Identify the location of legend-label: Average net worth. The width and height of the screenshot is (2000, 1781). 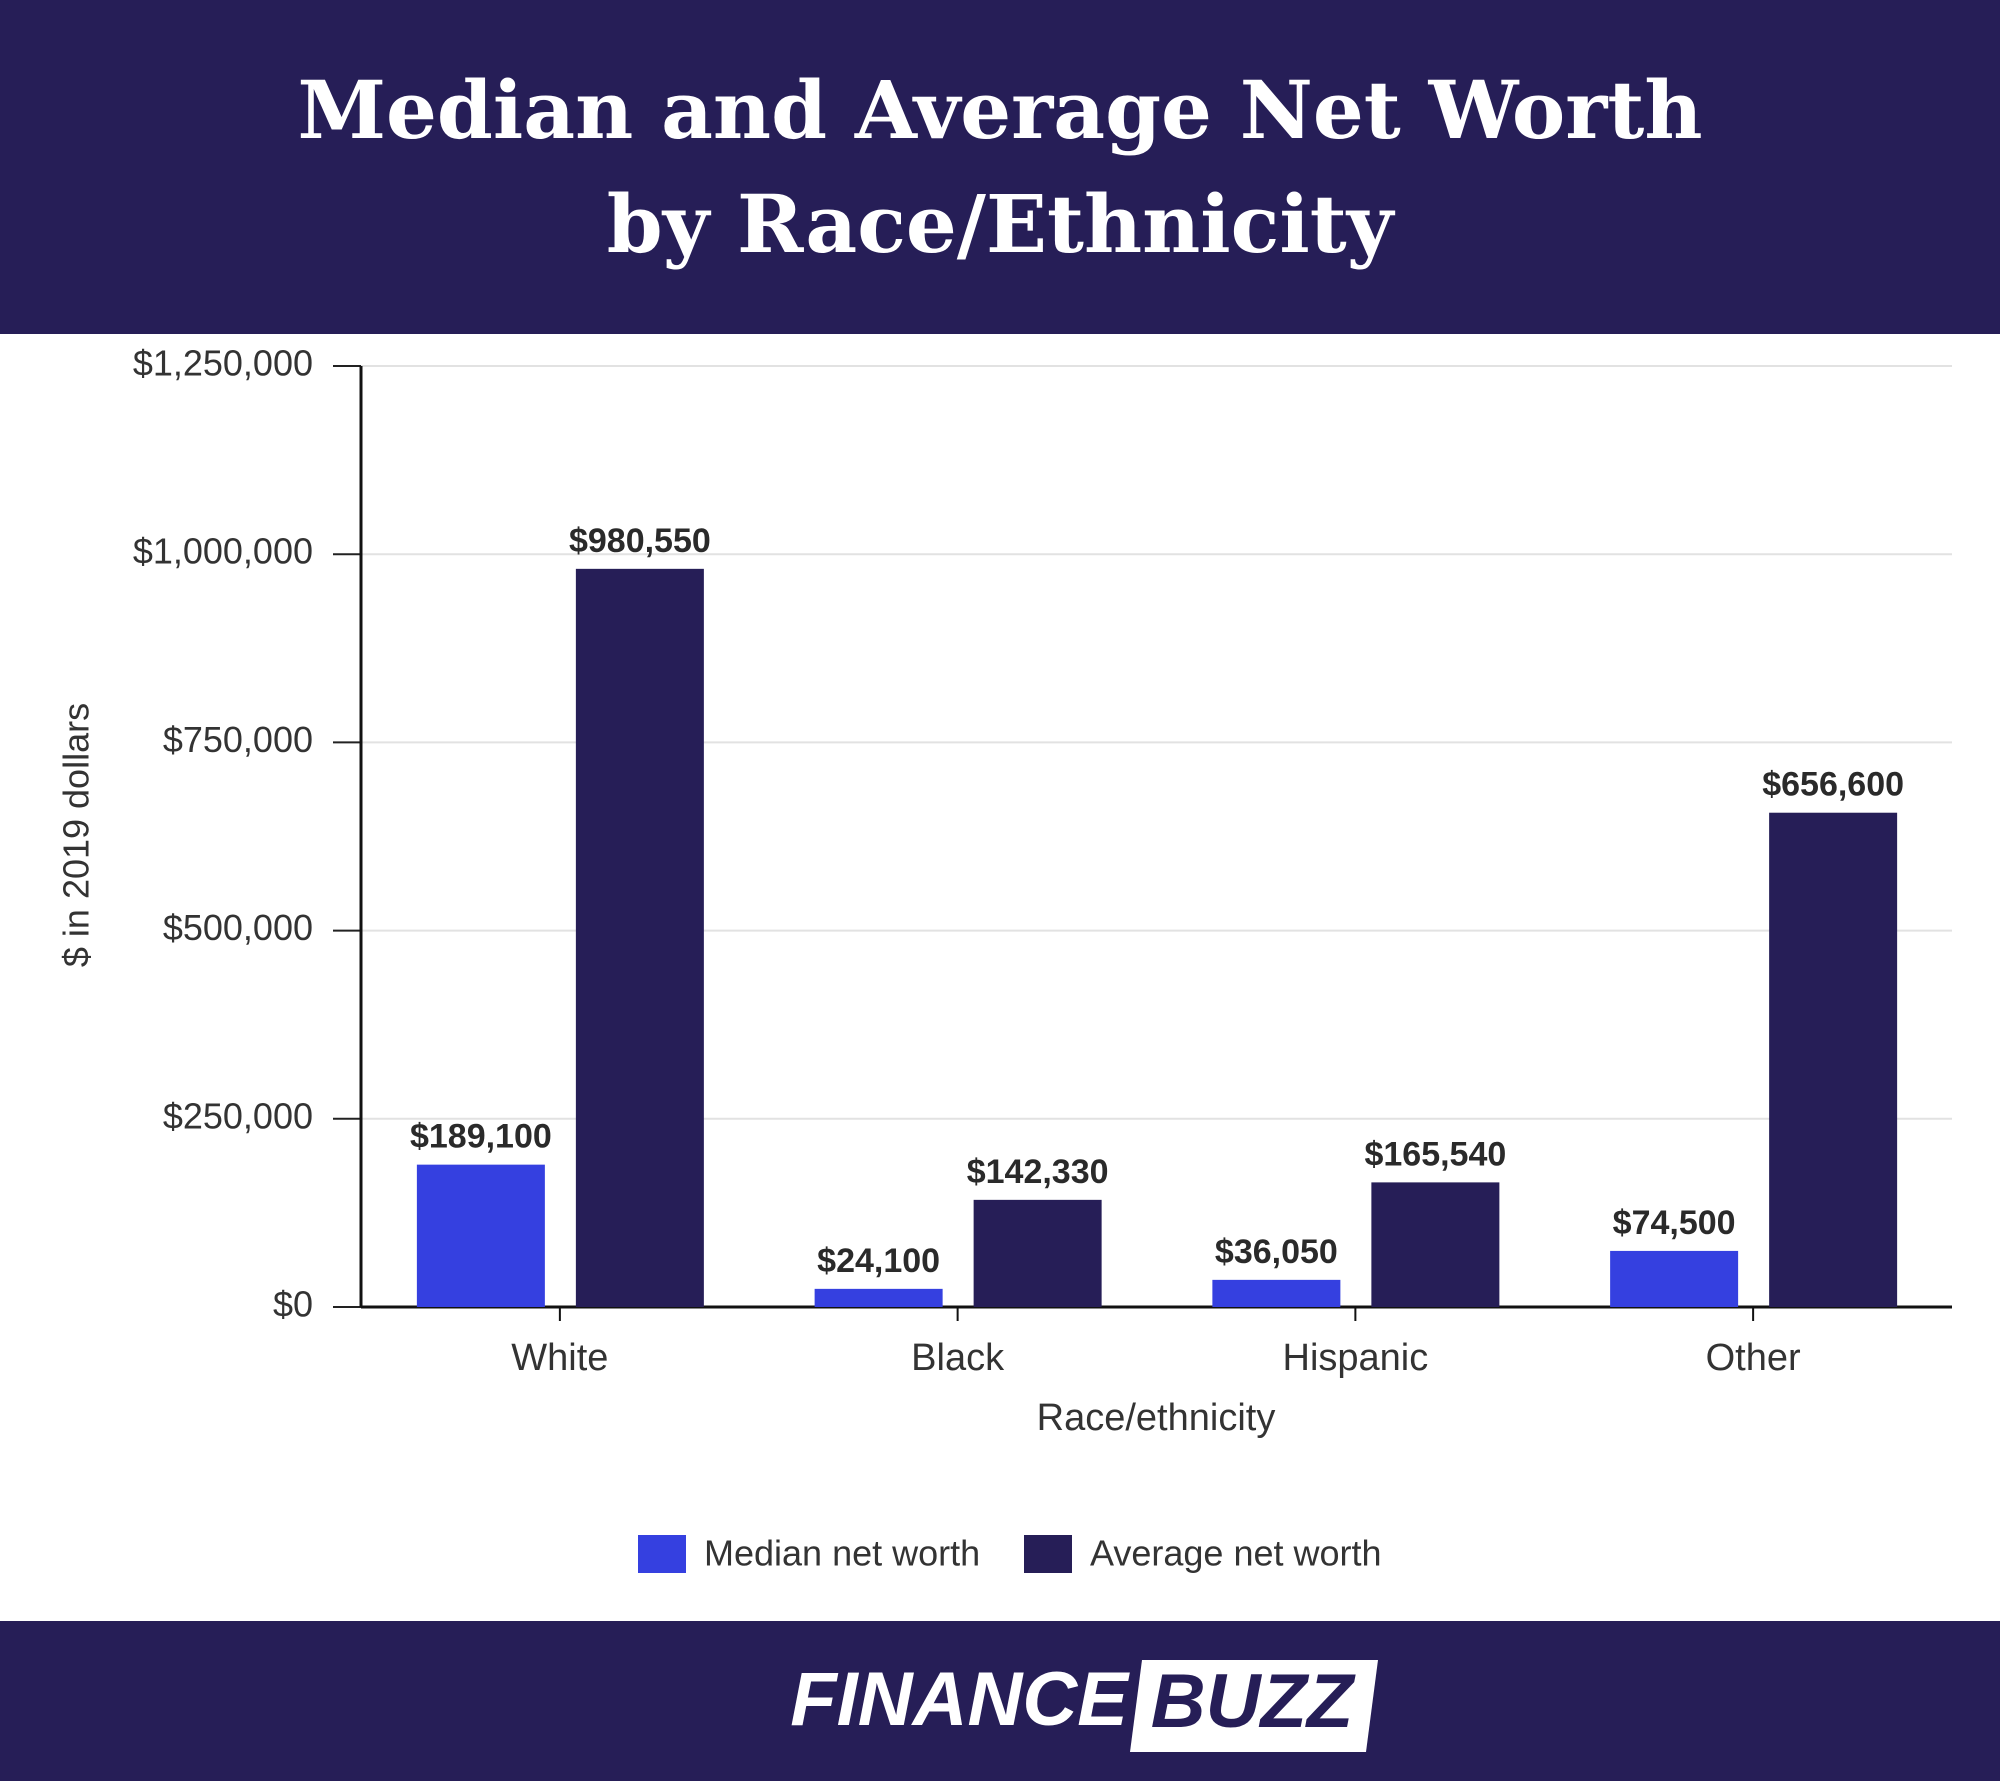
(1236, 1553).